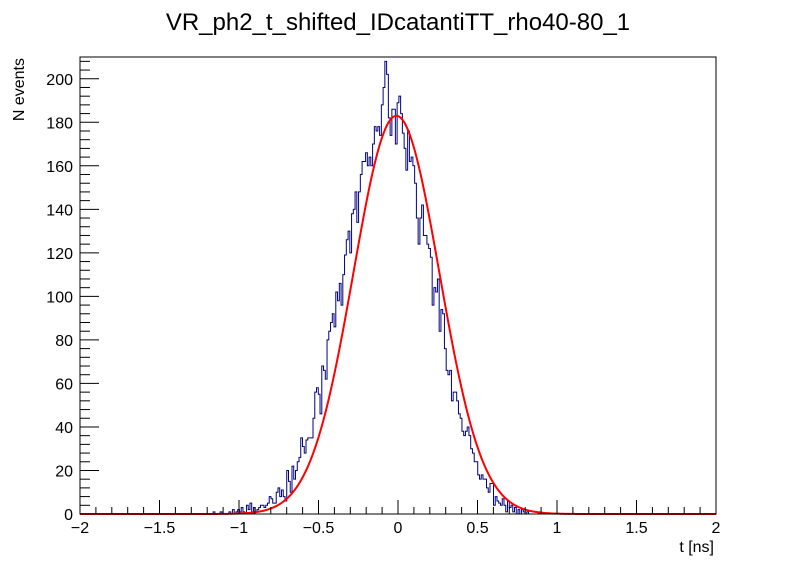  Describe the element at coordinates (59, 167) in the screenshot. I see `y-tick-label: 160` at that location.